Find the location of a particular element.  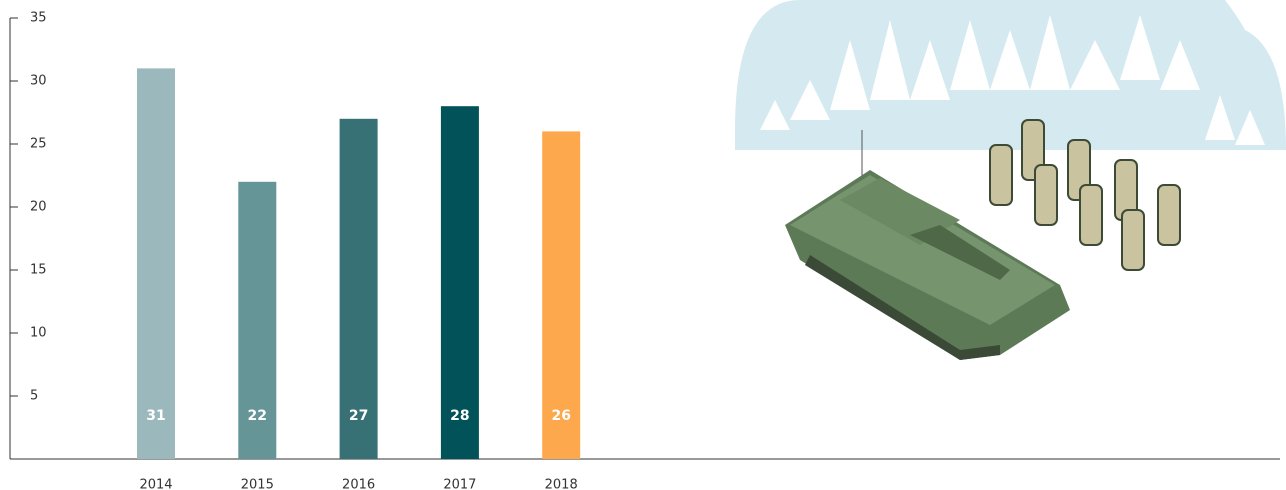

y-tick-label: 20 is located at coordinates (38, 207).